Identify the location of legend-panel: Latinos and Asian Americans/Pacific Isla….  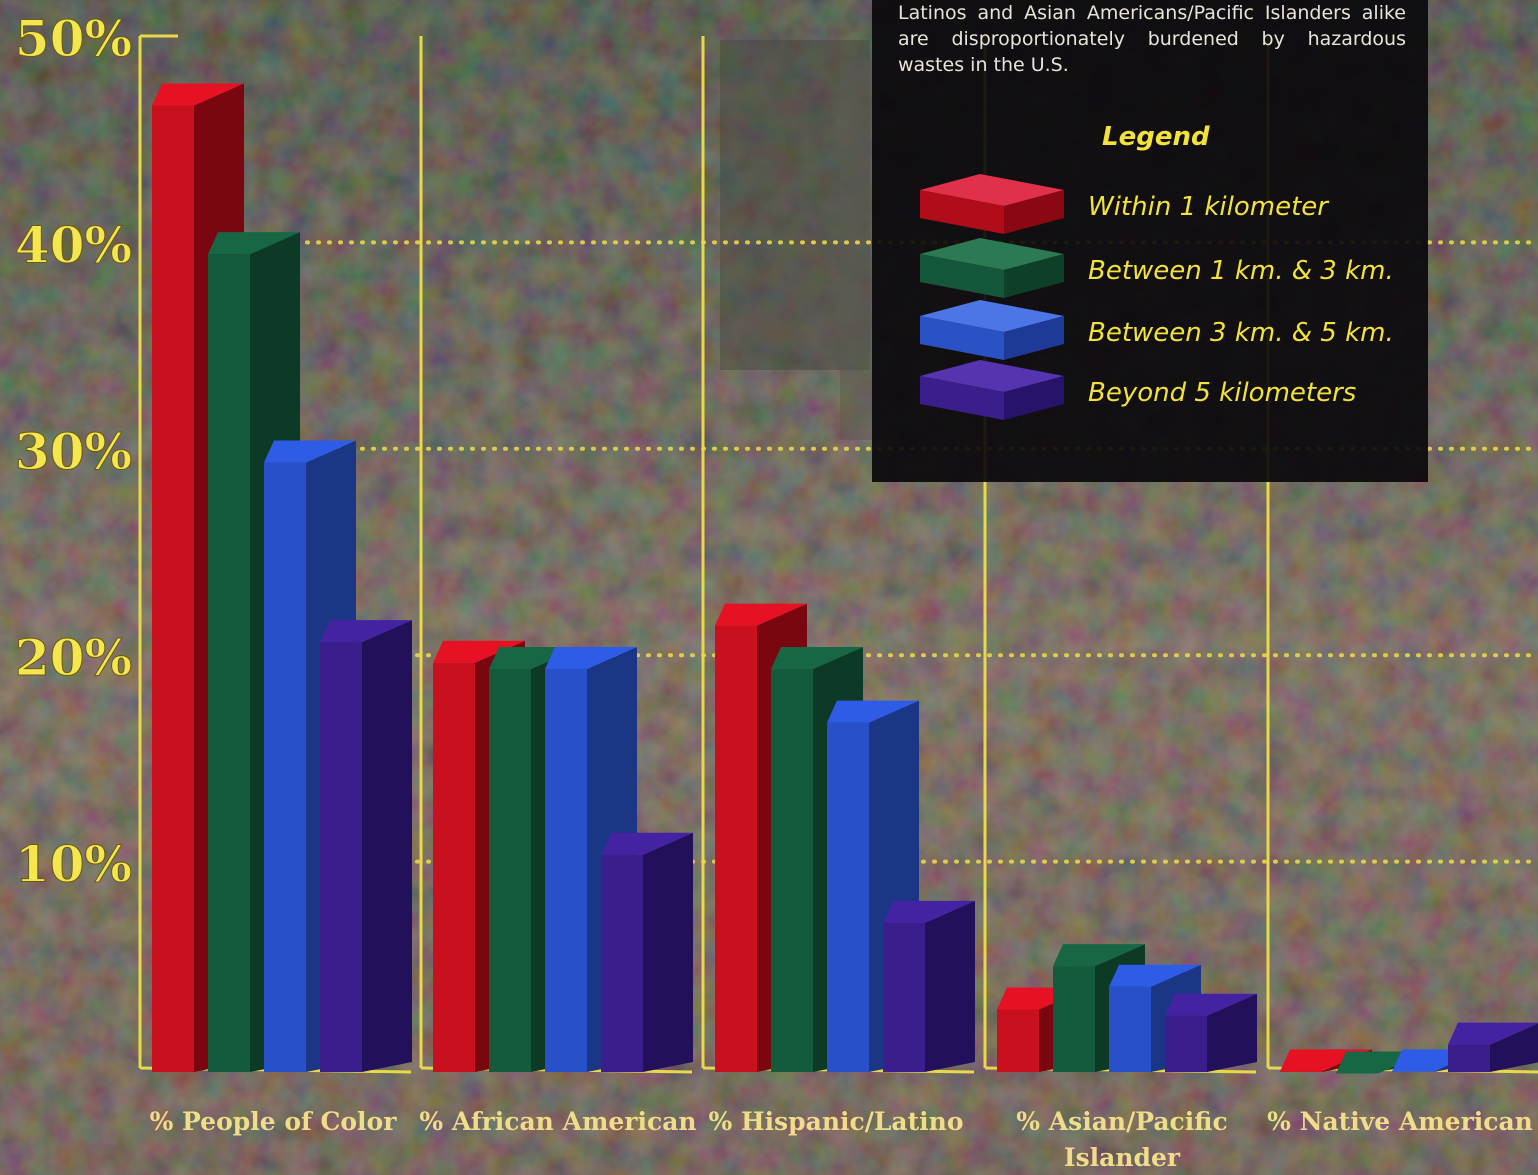
(1150, 241).